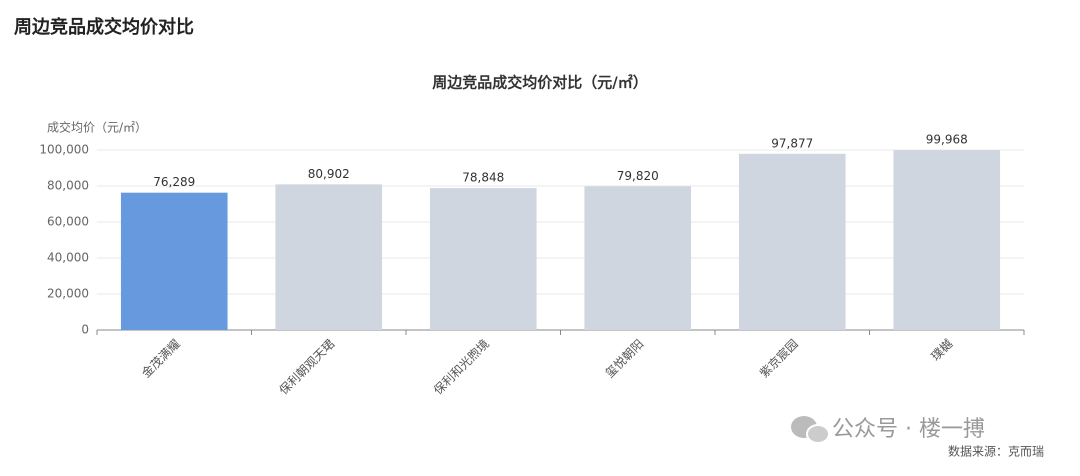 The width and height of the screenshot is (1080, 476). I want to click on watermark: 公众号 · 楼一搏, so click(908, 429).